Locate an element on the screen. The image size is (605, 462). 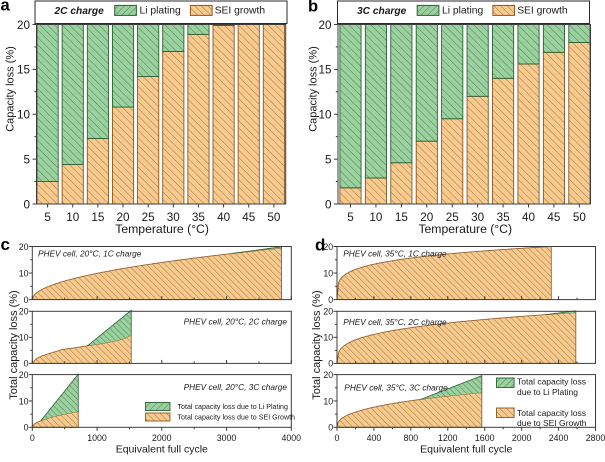
svg-text: due to Li Plating is located at coordinates (547, 392).